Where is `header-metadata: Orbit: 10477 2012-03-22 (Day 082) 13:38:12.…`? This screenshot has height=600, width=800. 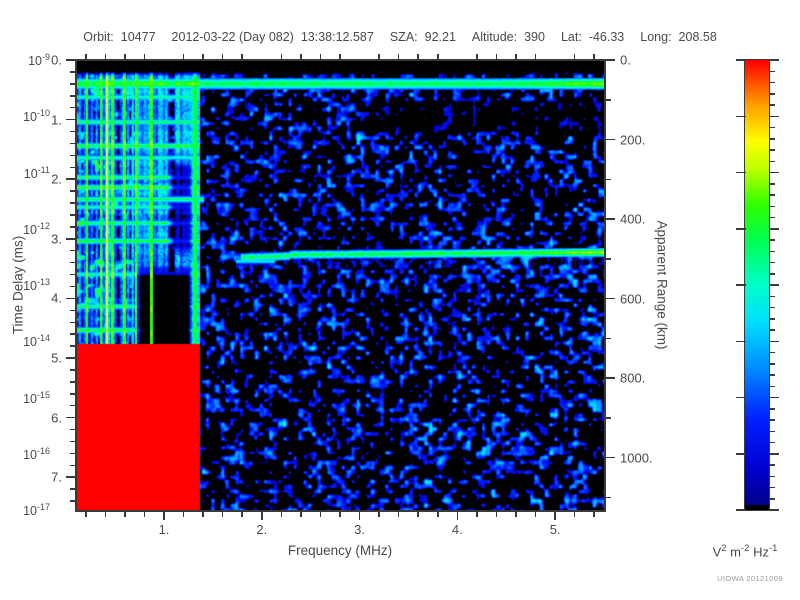 header-metadata: Orbit: 10477 2012-03-22 (Day 082) 13:38:12.… is located at coordinates (400, 37).